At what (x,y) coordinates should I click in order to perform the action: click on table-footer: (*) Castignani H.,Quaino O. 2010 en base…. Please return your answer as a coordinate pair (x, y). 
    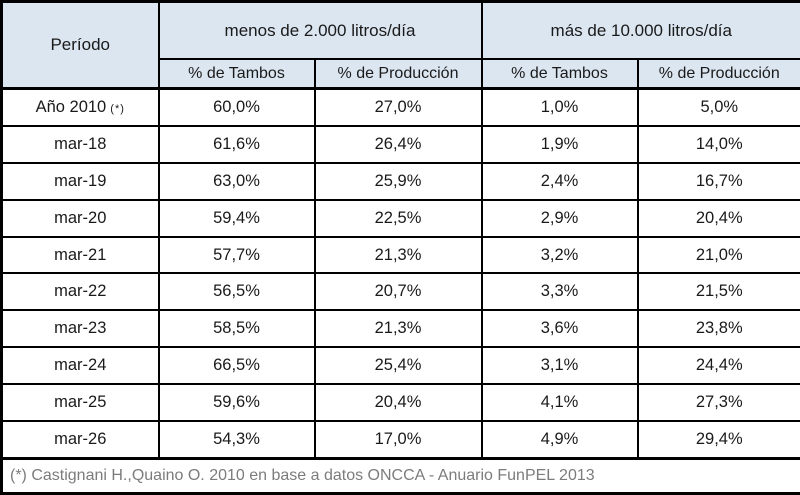
    Looking at the image, I should click on (400, 476).